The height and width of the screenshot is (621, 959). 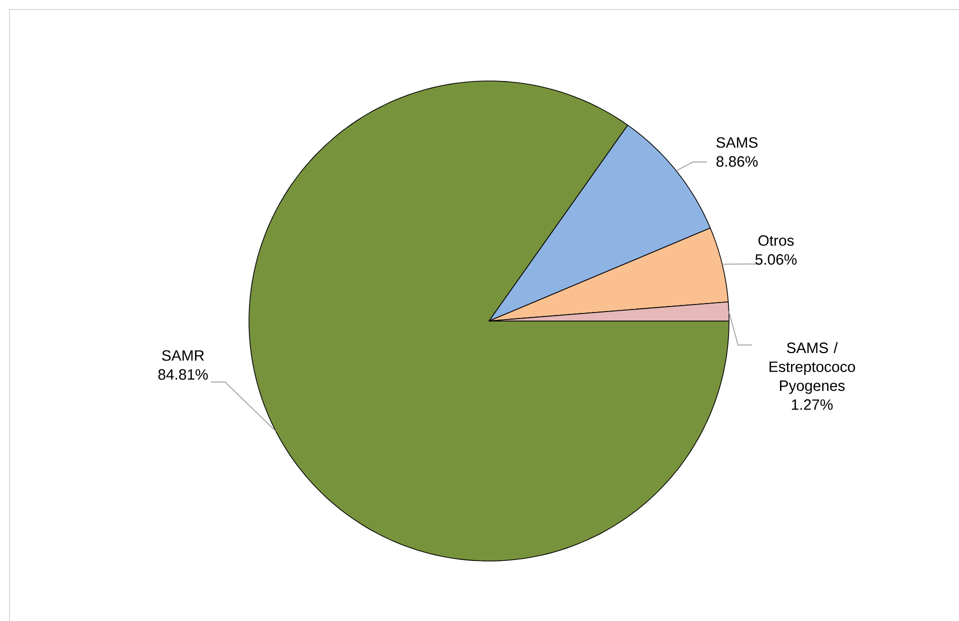 What do you see at coordinates (776, 259) in the screenshot?
I see `data-label: 5.06%` at bounding box center [776, 259].